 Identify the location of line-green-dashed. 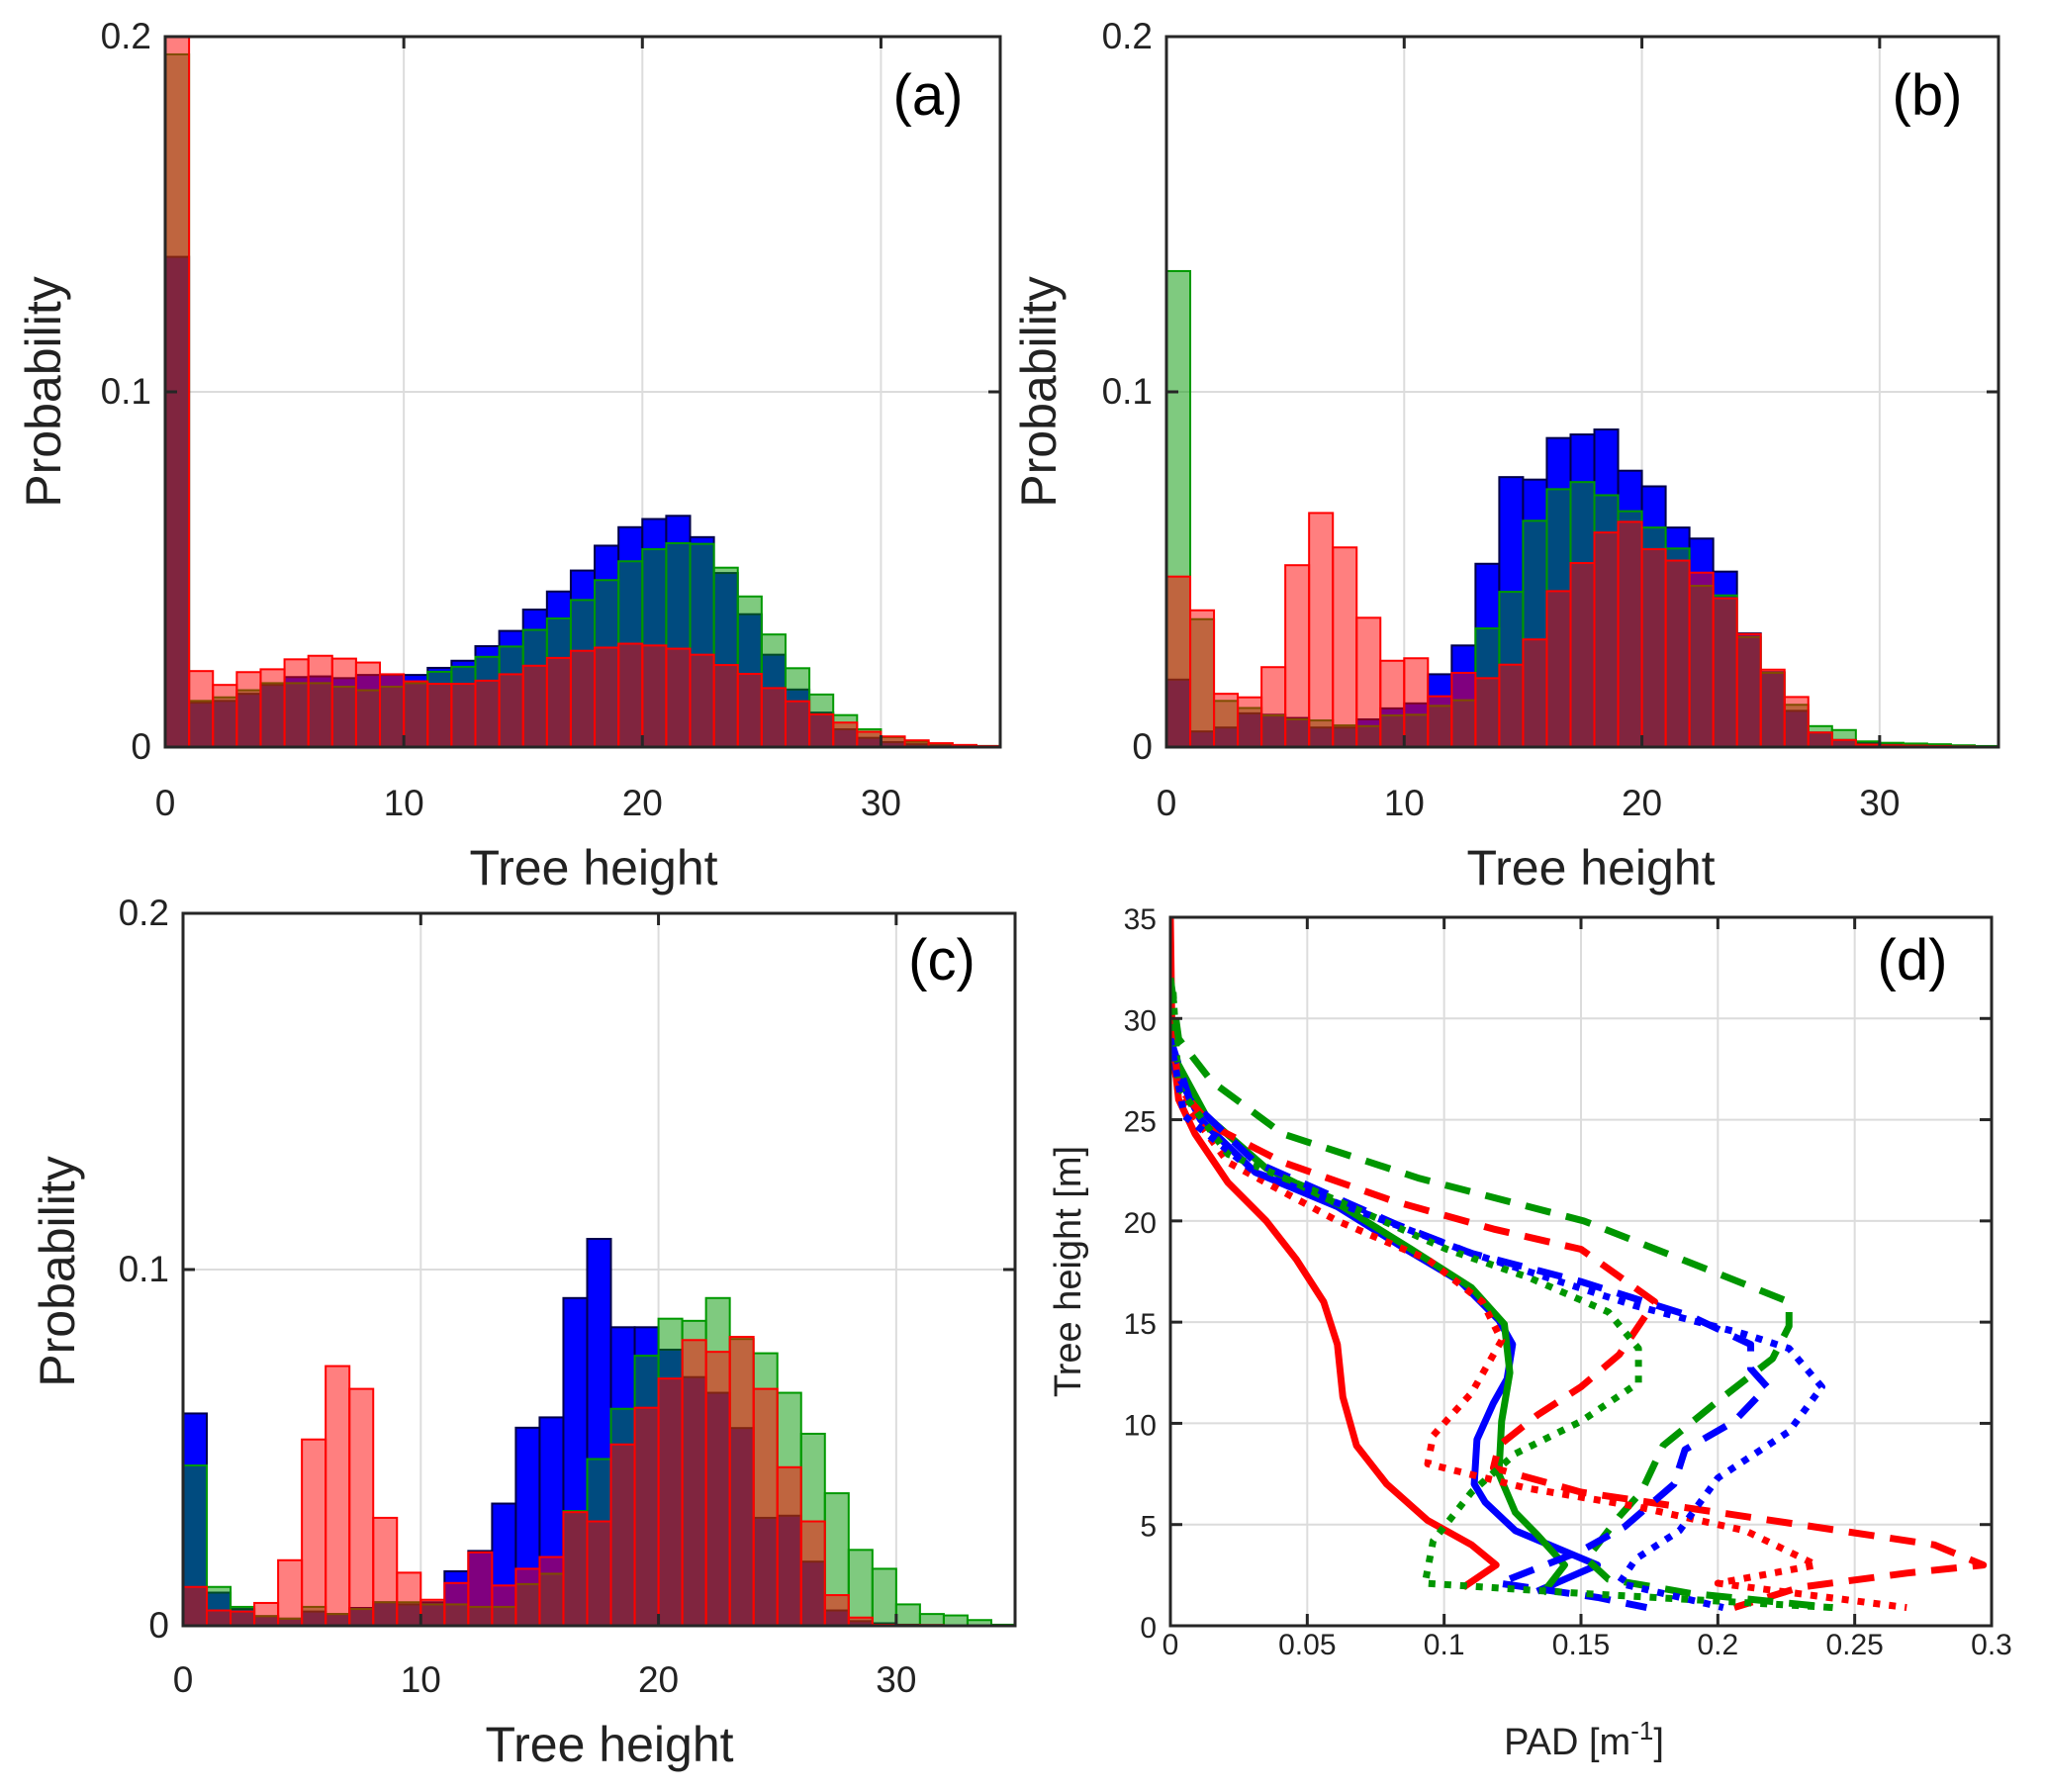
(1501, 1294).